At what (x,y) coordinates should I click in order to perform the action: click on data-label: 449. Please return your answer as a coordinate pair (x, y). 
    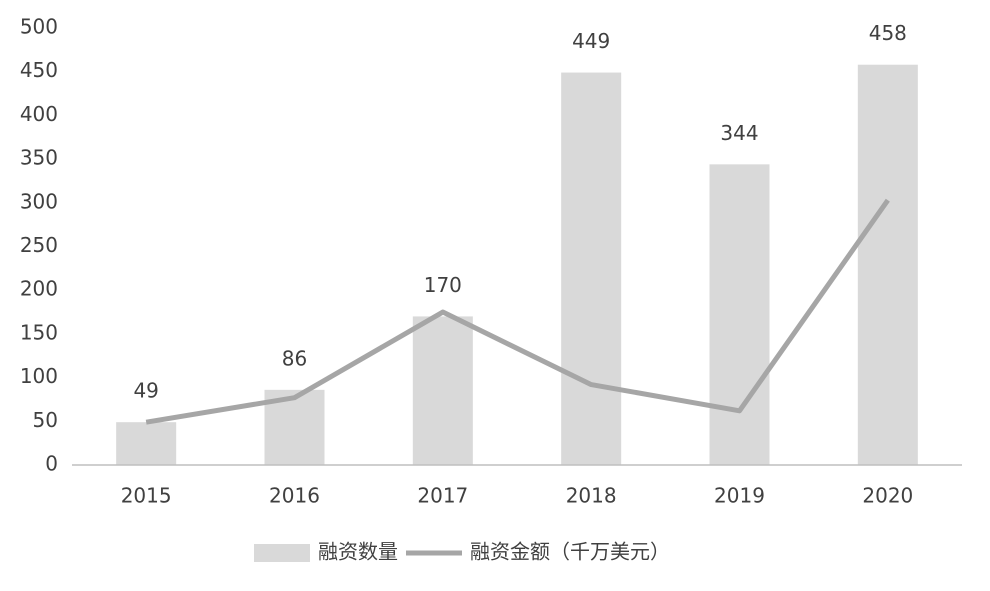
    Looking at the image, I should click on (591, 41).